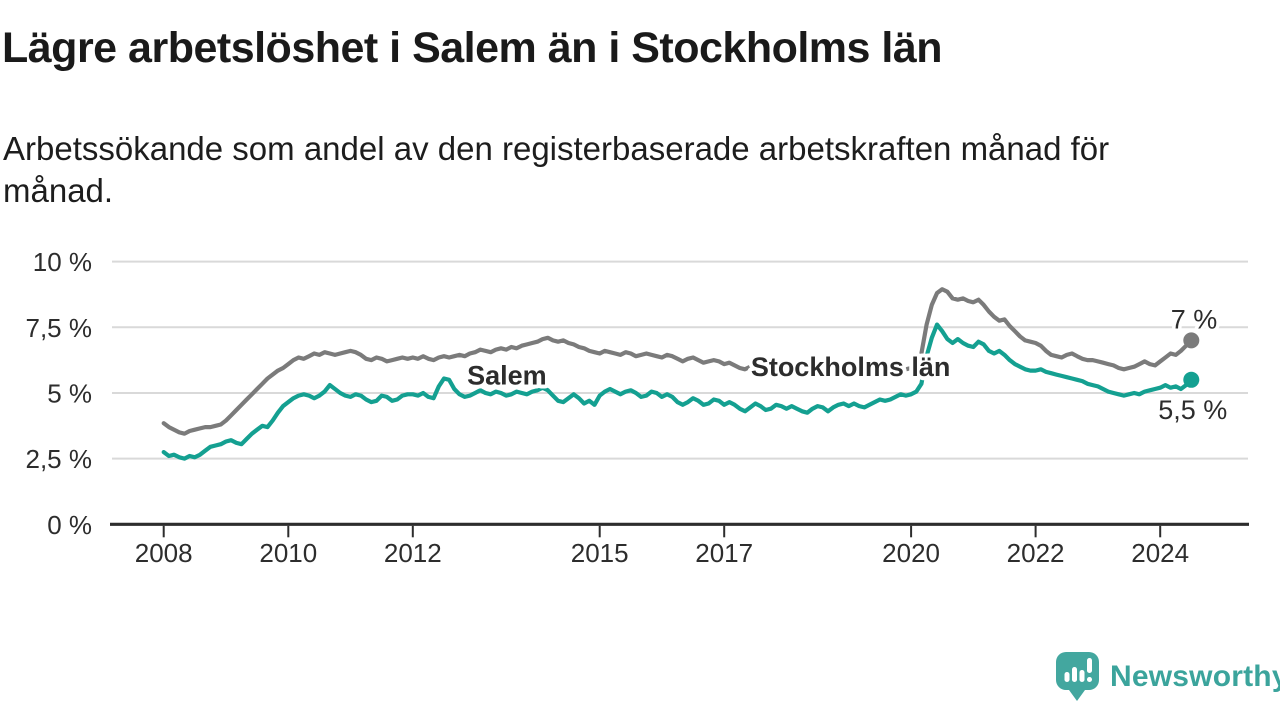  What do you see at coordinates (1194, 319) in the screenshot?
I see `end-value-label-stockholms-l-n: 7 %` at bounding box center [1194, 319].